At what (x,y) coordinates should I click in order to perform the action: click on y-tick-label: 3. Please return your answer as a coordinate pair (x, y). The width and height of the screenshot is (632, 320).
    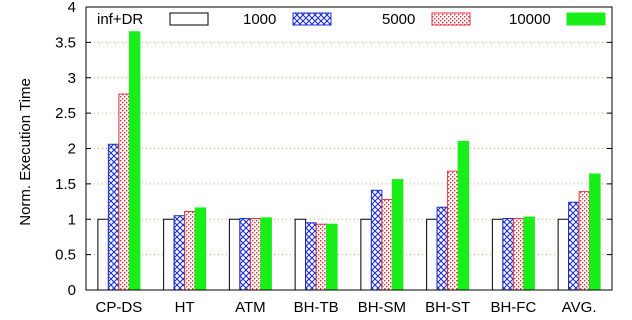
    Looking at the image, I should click on (72, 78).